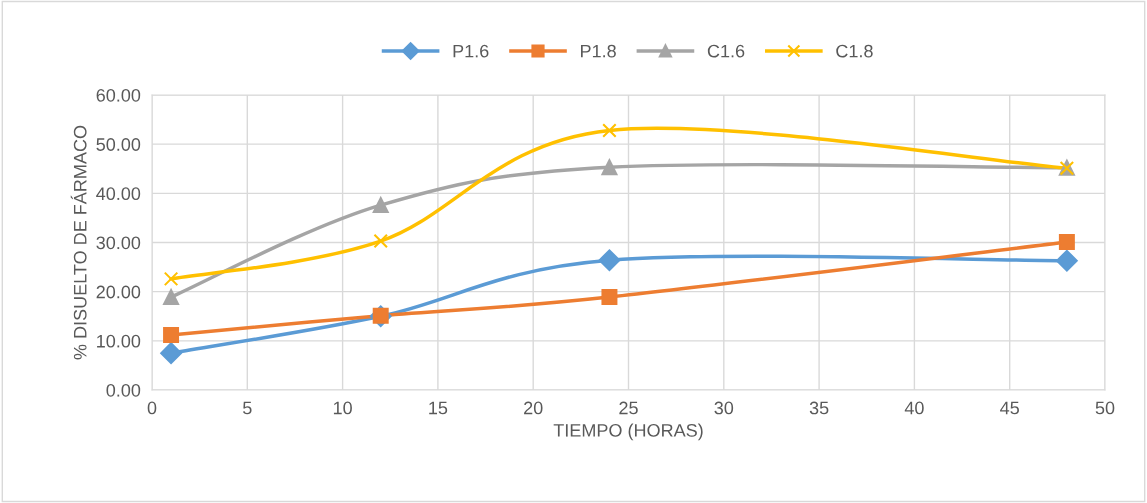  What do you see at coordinates (78, 242) in the screenshot?
I see `y-axis-title: % DISUELTO DE FÁRMACO` at bounding box center [78, 242].